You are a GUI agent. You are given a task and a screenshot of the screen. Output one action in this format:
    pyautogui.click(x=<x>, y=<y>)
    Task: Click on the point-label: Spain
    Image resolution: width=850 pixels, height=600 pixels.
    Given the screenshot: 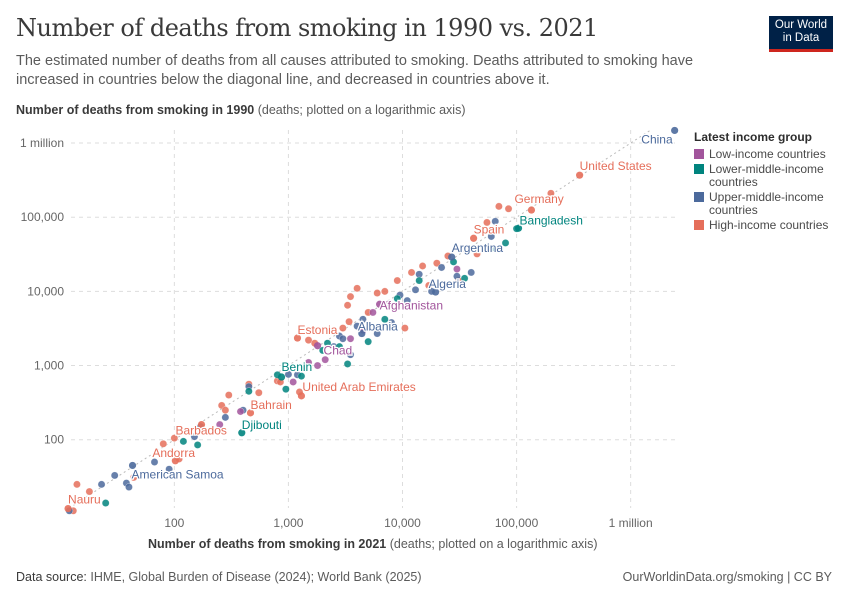 What is the action you would take?
    pyautogui.click(x=489, y=229)
    